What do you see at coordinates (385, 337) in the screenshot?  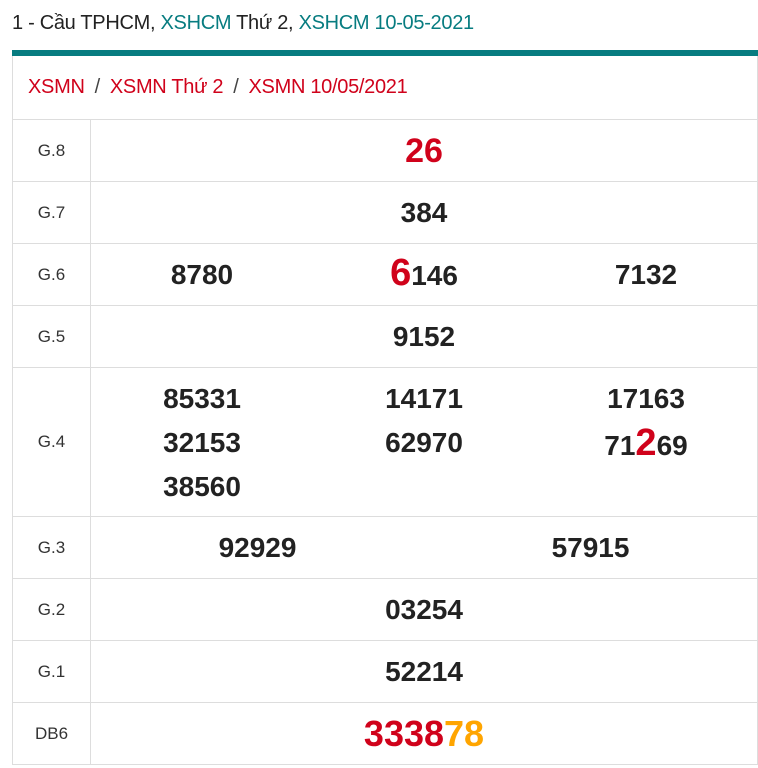 I see `table-row-g5: G.5 9152` at bounding box center [385, 337].